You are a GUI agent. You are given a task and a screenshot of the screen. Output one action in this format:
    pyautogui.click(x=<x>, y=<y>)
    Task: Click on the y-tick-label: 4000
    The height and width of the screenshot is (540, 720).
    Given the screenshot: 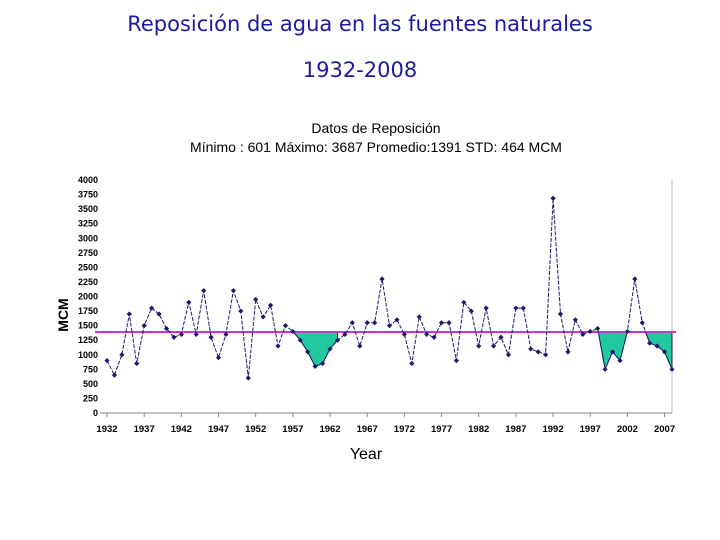 What is the action you would take?
    pyautogui.click(x=88, y=180)
    